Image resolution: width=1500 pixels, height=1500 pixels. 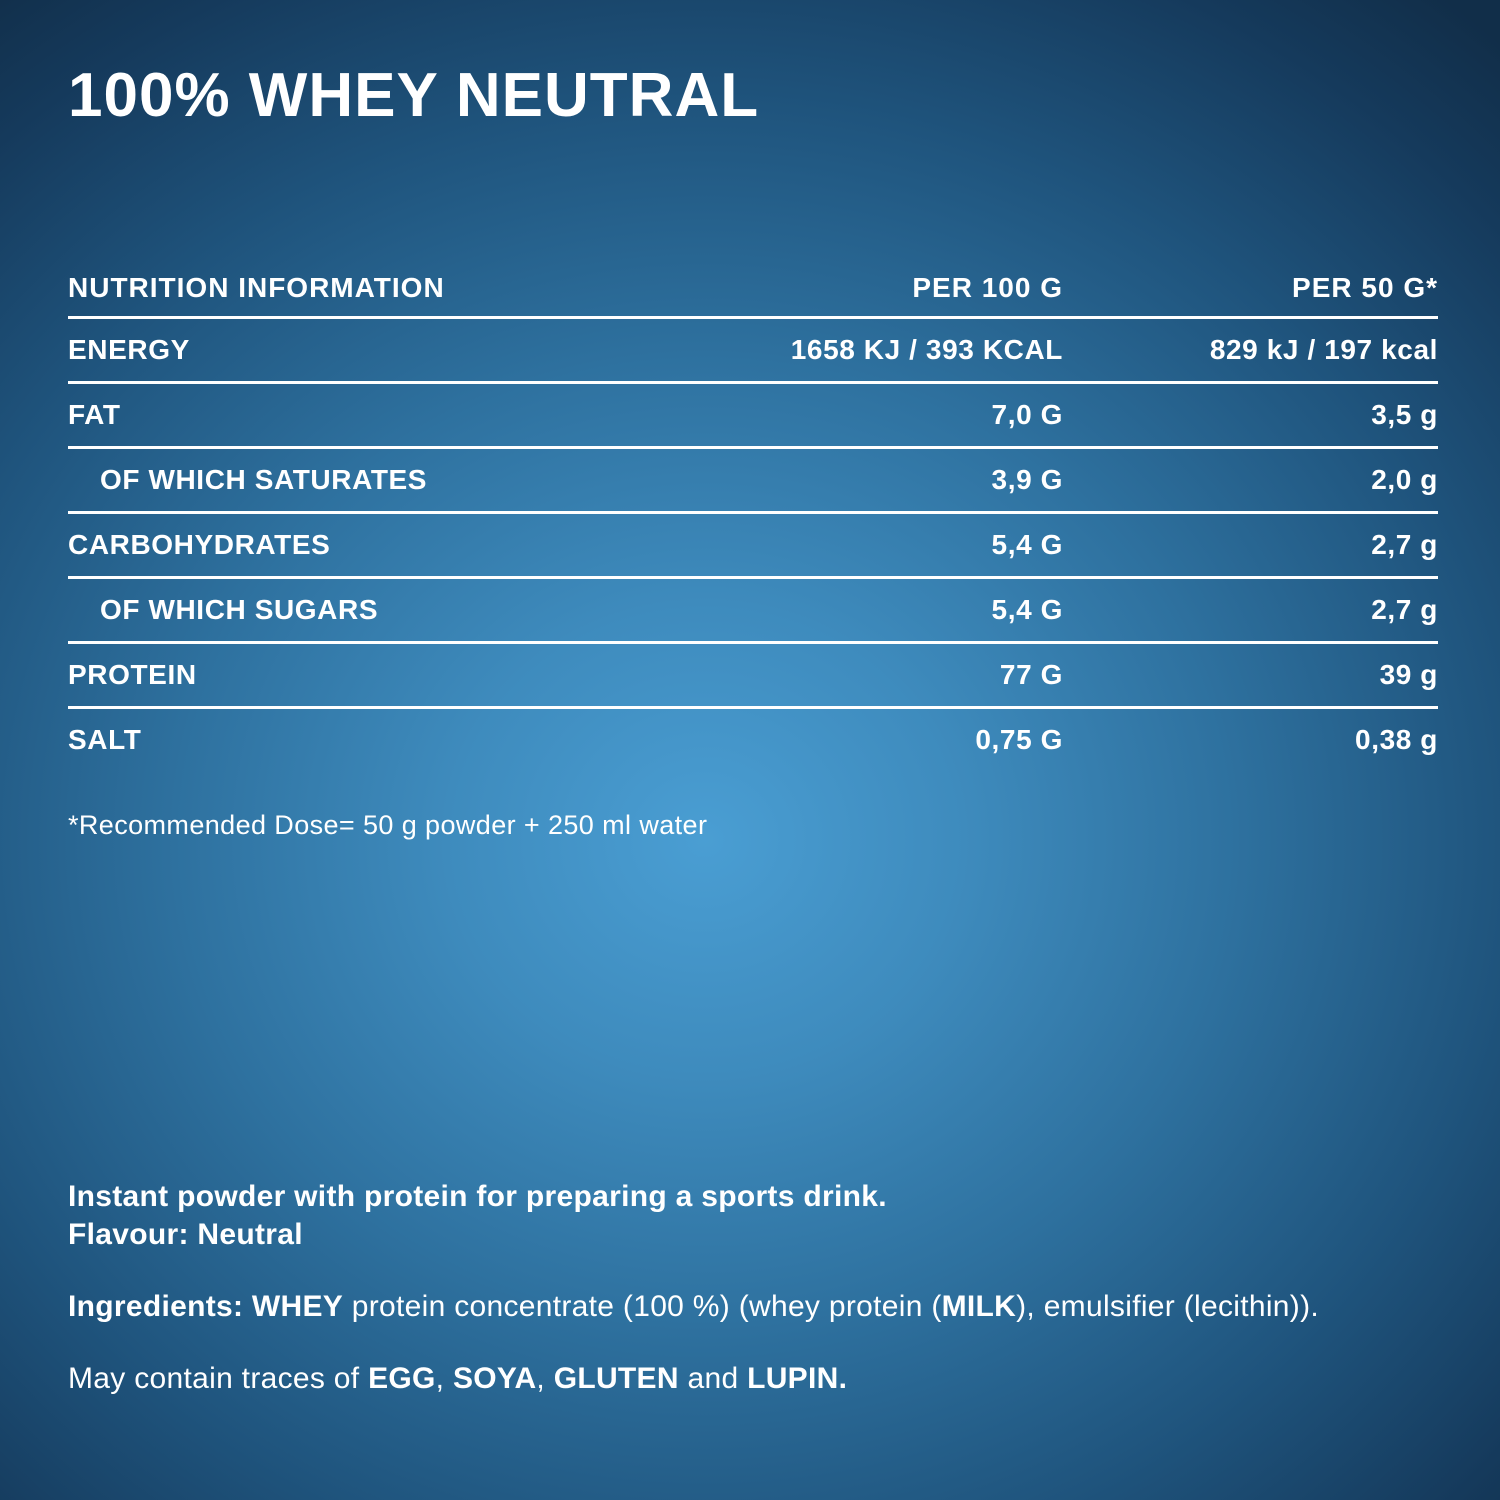 What do you see at coordinates (402, 1378) in the screenshot?
I see `emphasized-text: EGG` at bounding box center [402, 1378].